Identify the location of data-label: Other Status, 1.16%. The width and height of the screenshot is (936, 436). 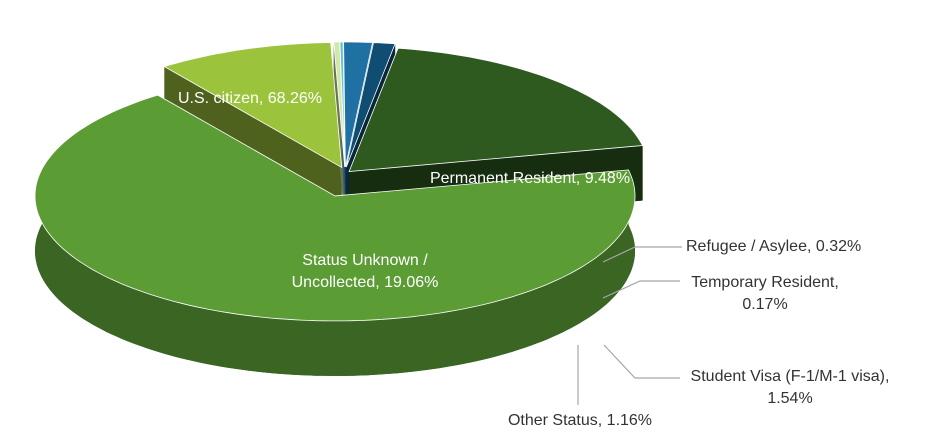
(580, 420).